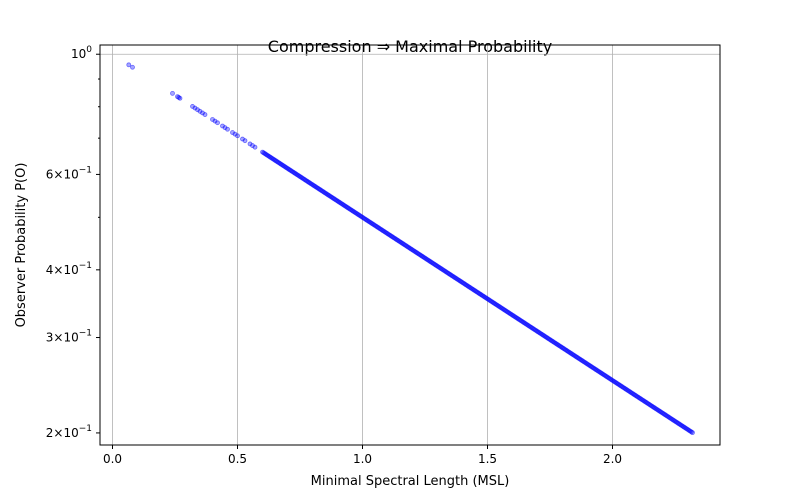 This screenshot has height=504, width=800. I want to click on y-tick-label: 6×10⁻¹, so click(69, 173).